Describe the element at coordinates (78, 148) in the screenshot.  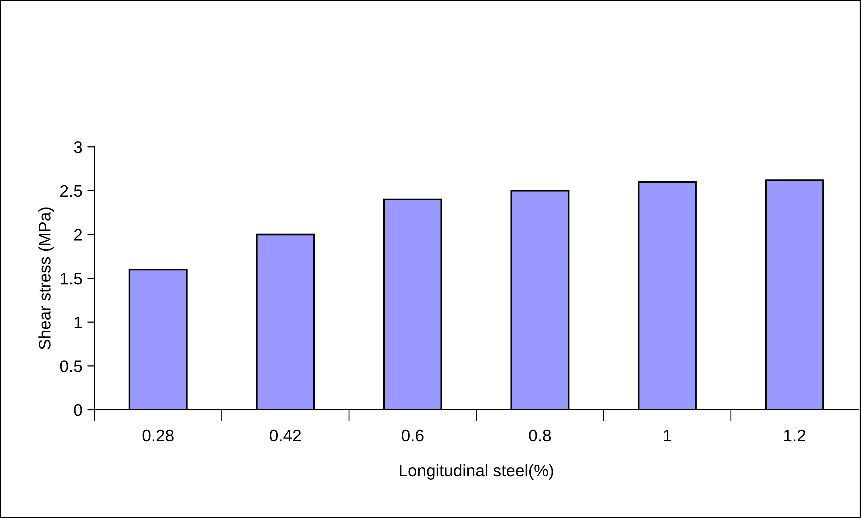
I see `y-tick-label: 3` at that location.